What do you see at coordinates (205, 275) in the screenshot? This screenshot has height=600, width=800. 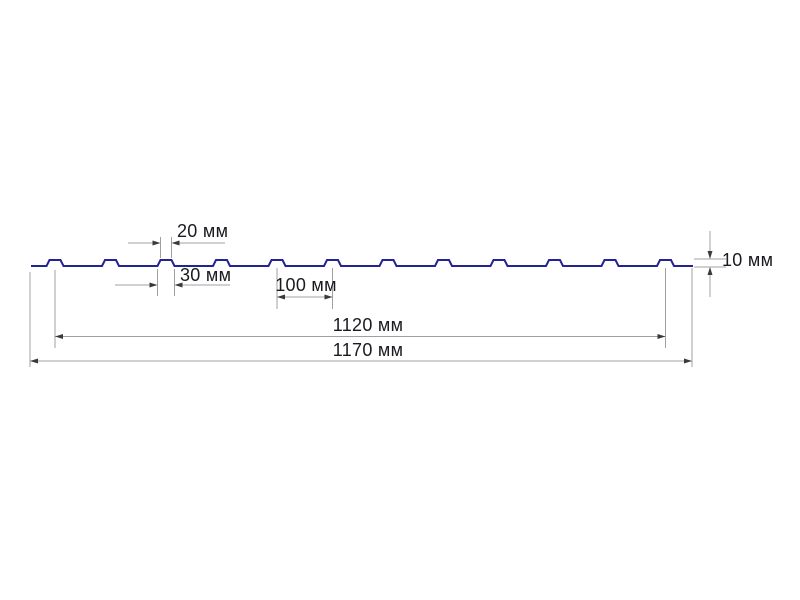 I see `dim-rib-base-width-label: 30 мм` at bounding box center [205, 275].